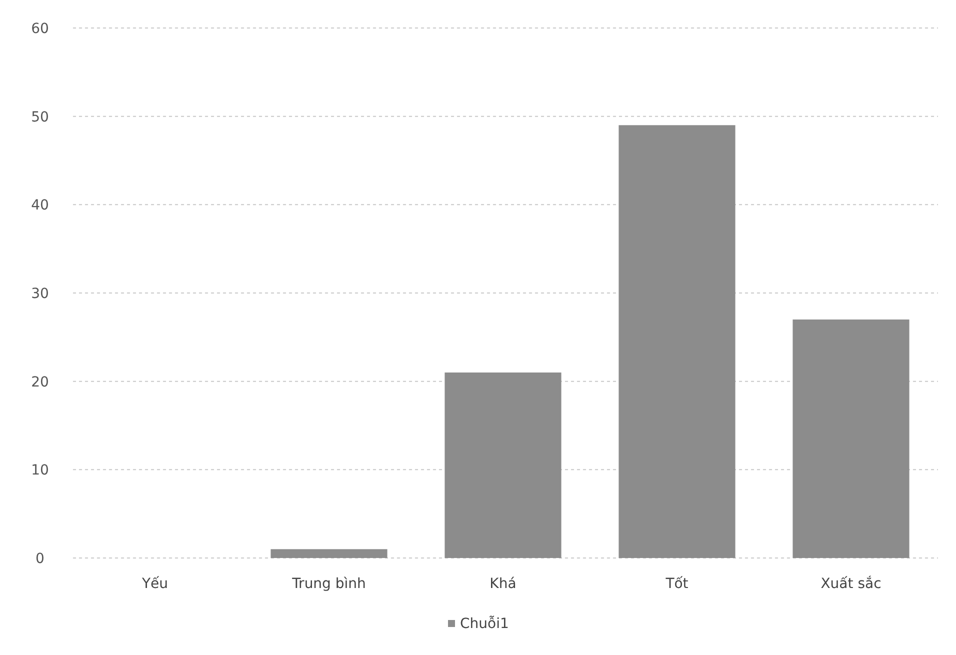 The image size is (956, 655). What do you see at coordinates (484, 623) in the screenshot?
I see `legend-label: Chuỗi1` at bounding box center [484, 623].